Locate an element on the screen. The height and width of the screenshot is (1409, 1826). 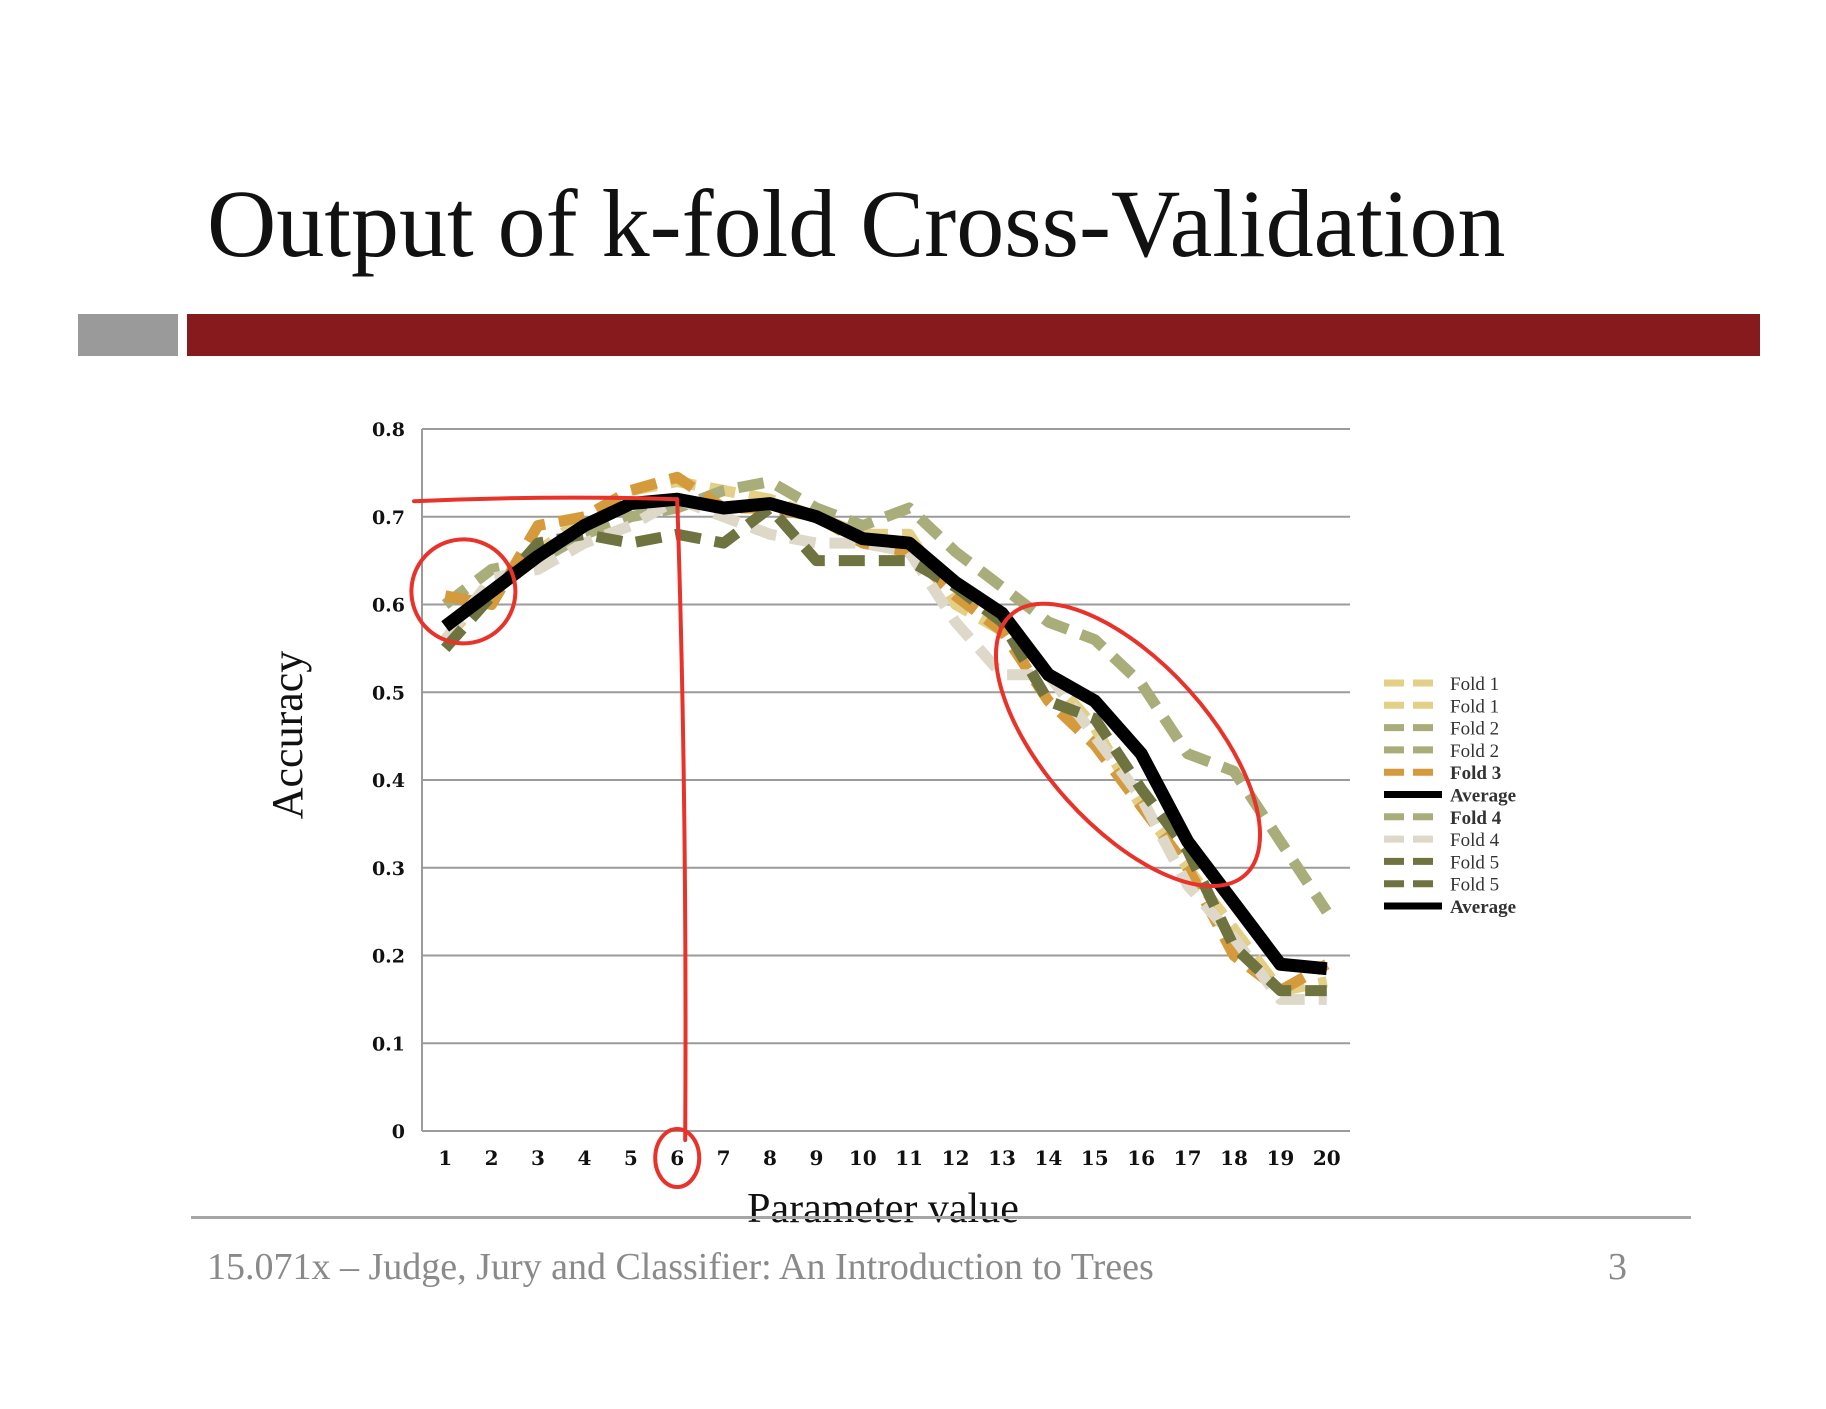
x-tick-label: 14 is located at coordinates (1048, 1158).